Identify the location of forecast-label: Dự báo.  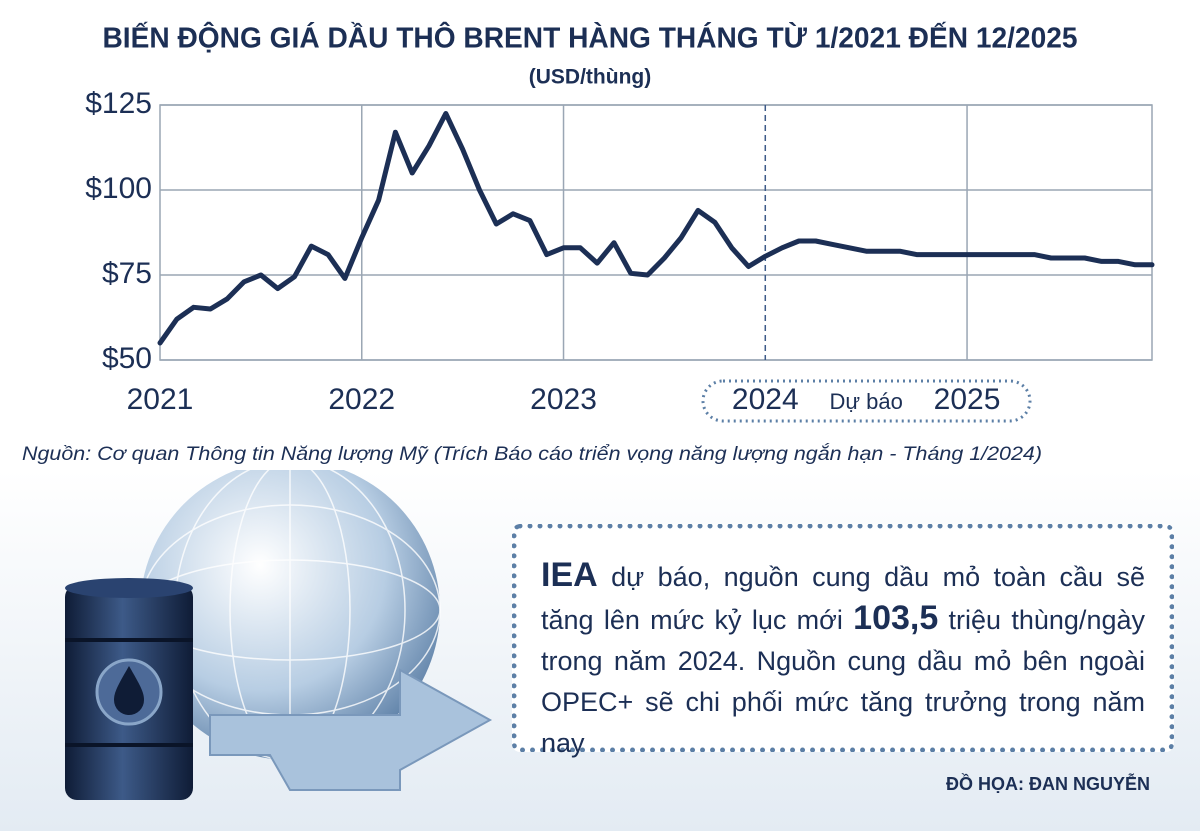
(865, 401).